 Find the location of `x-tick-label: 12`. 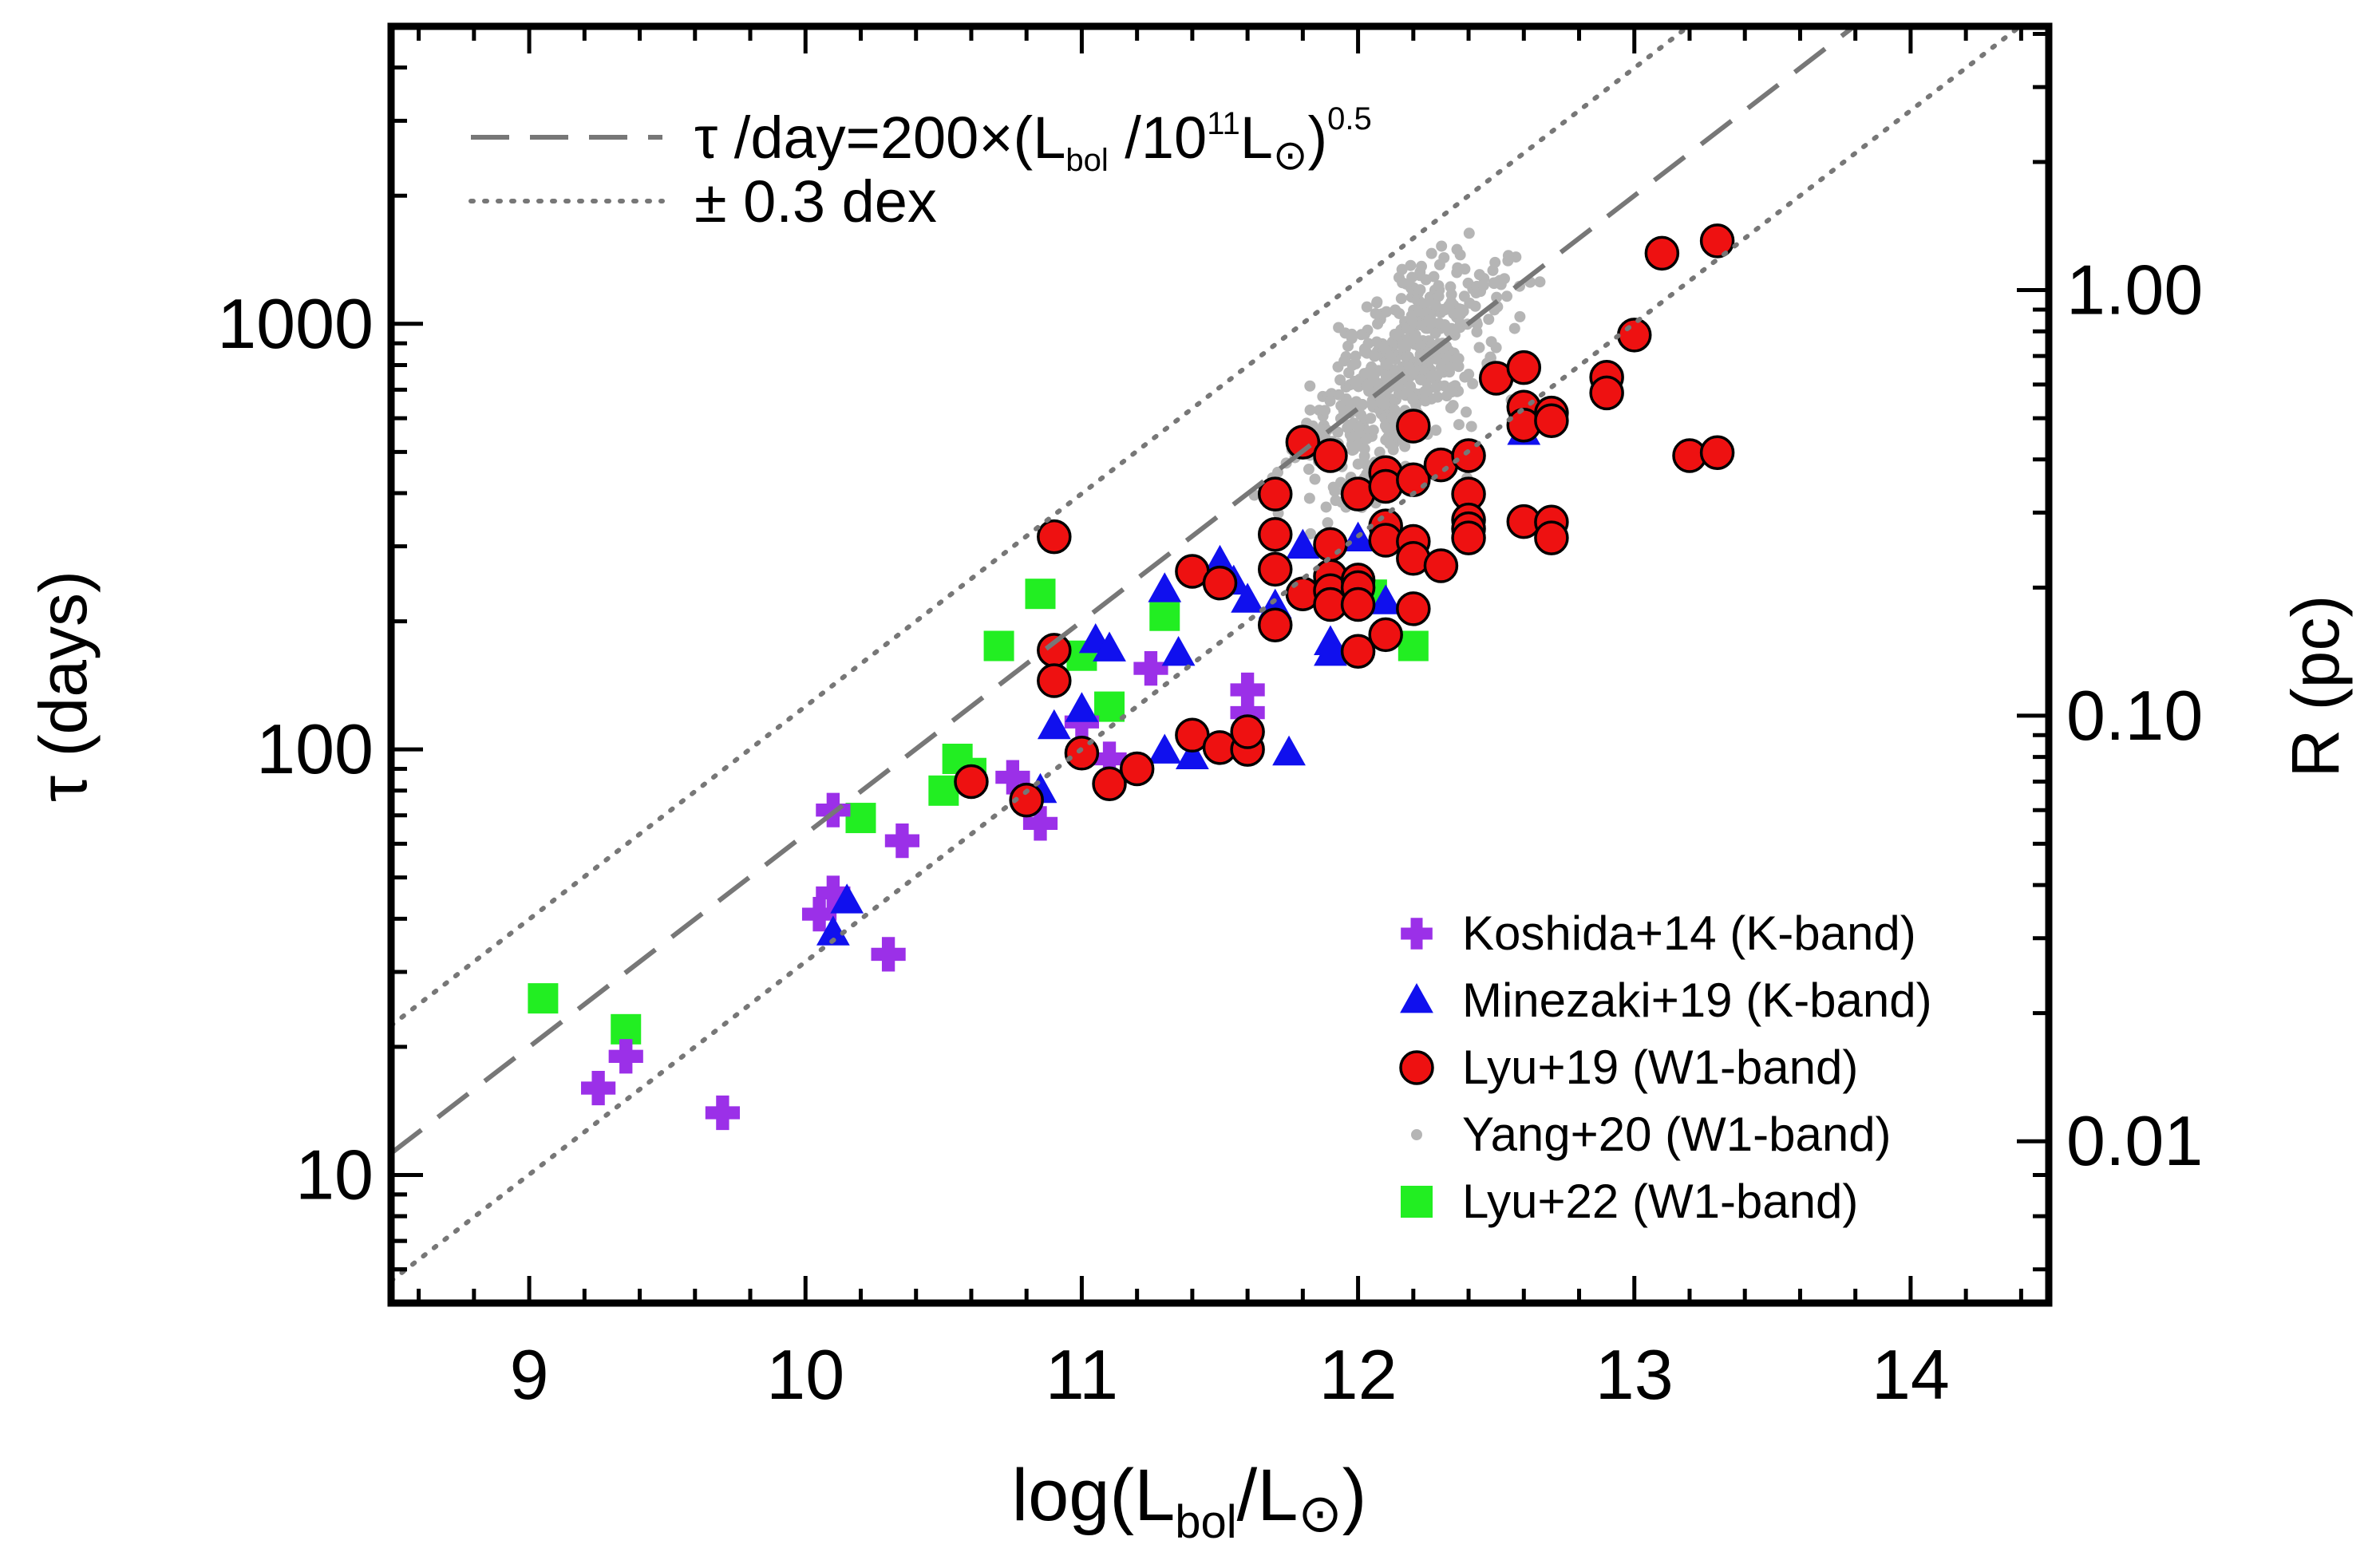

x-tick-label: 12 is located at coordinates (1358, 1374).